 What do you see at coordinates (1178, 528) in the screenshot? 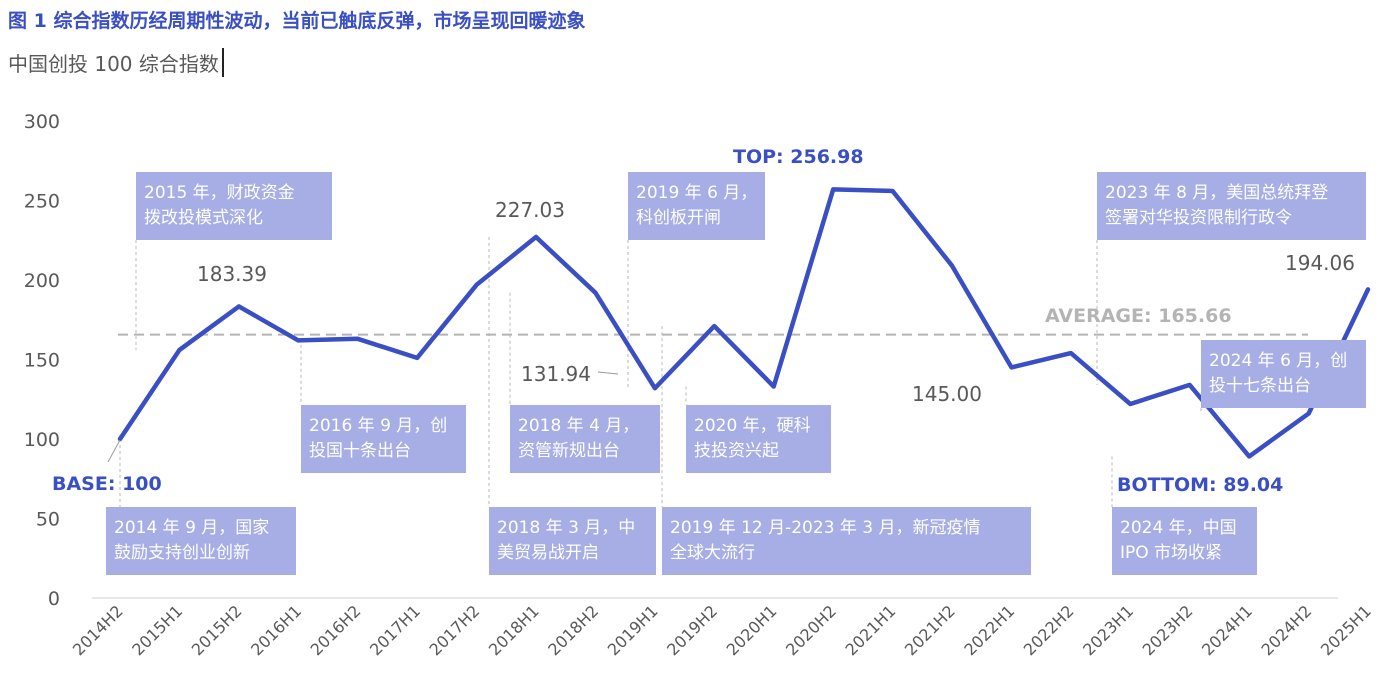
I see `annotation-text: 2024 年，中国` at bounding box center [1178, 528].